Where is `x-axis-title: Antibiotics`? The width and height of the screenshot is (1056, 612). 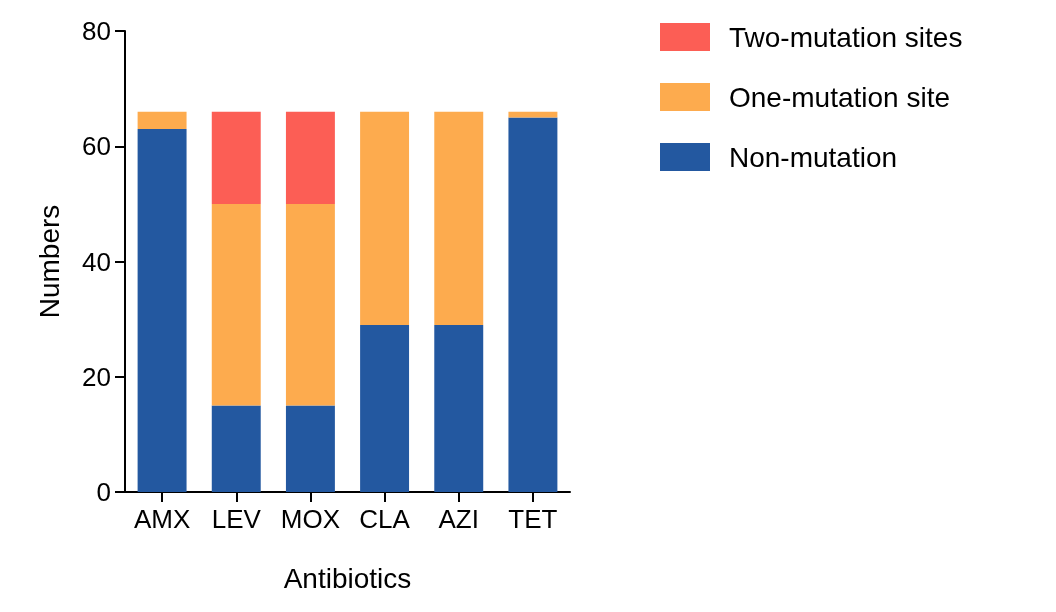 x-axis-title: Antibiotics is located at coordinates (347, 578).